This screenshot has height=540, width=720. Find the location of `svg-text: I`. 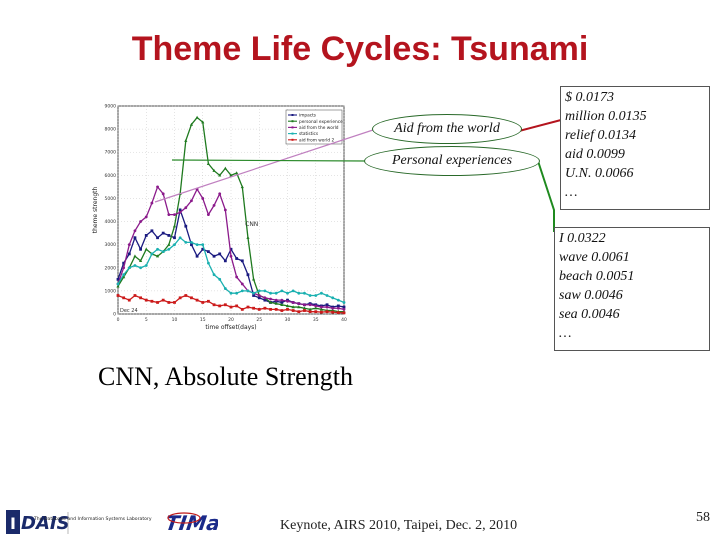

svg-text: I is located at coordinates (13, 523).